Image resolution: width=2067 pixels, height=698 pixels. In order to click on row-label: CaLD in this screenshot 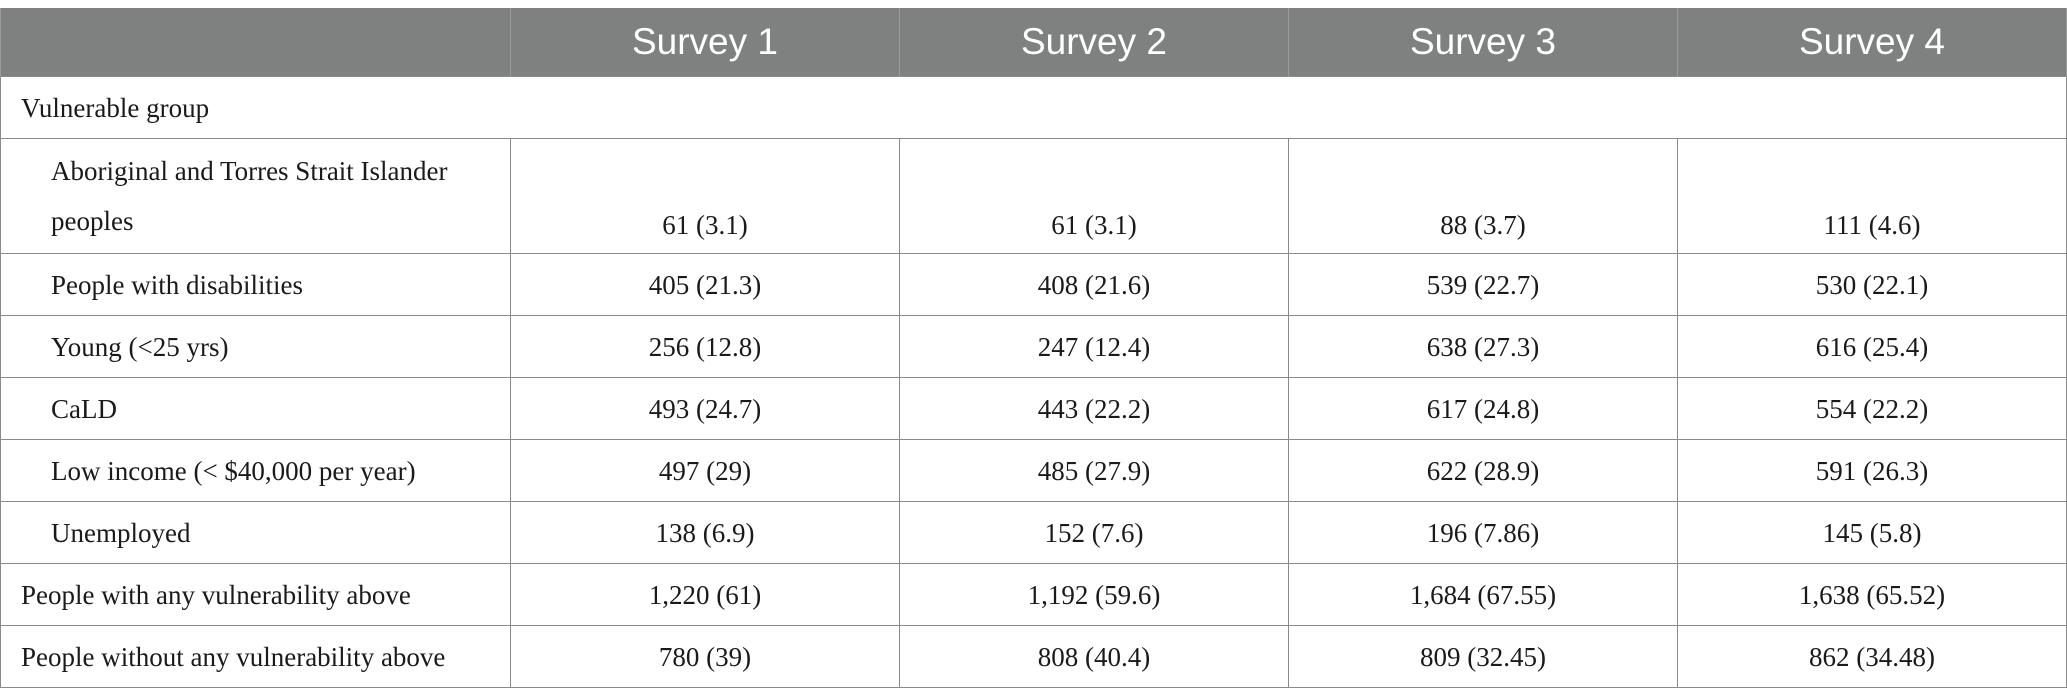, I will do `click(255, 408)`.